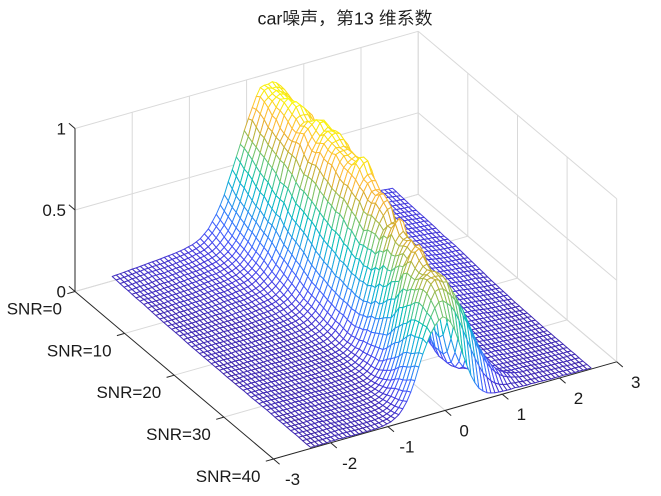 Image resolution: width=661 pixels, height=496 pixels. Describe the element at coordinates (128, 392) in the screenshot. I see `svg-text: SNR=20` at that location.